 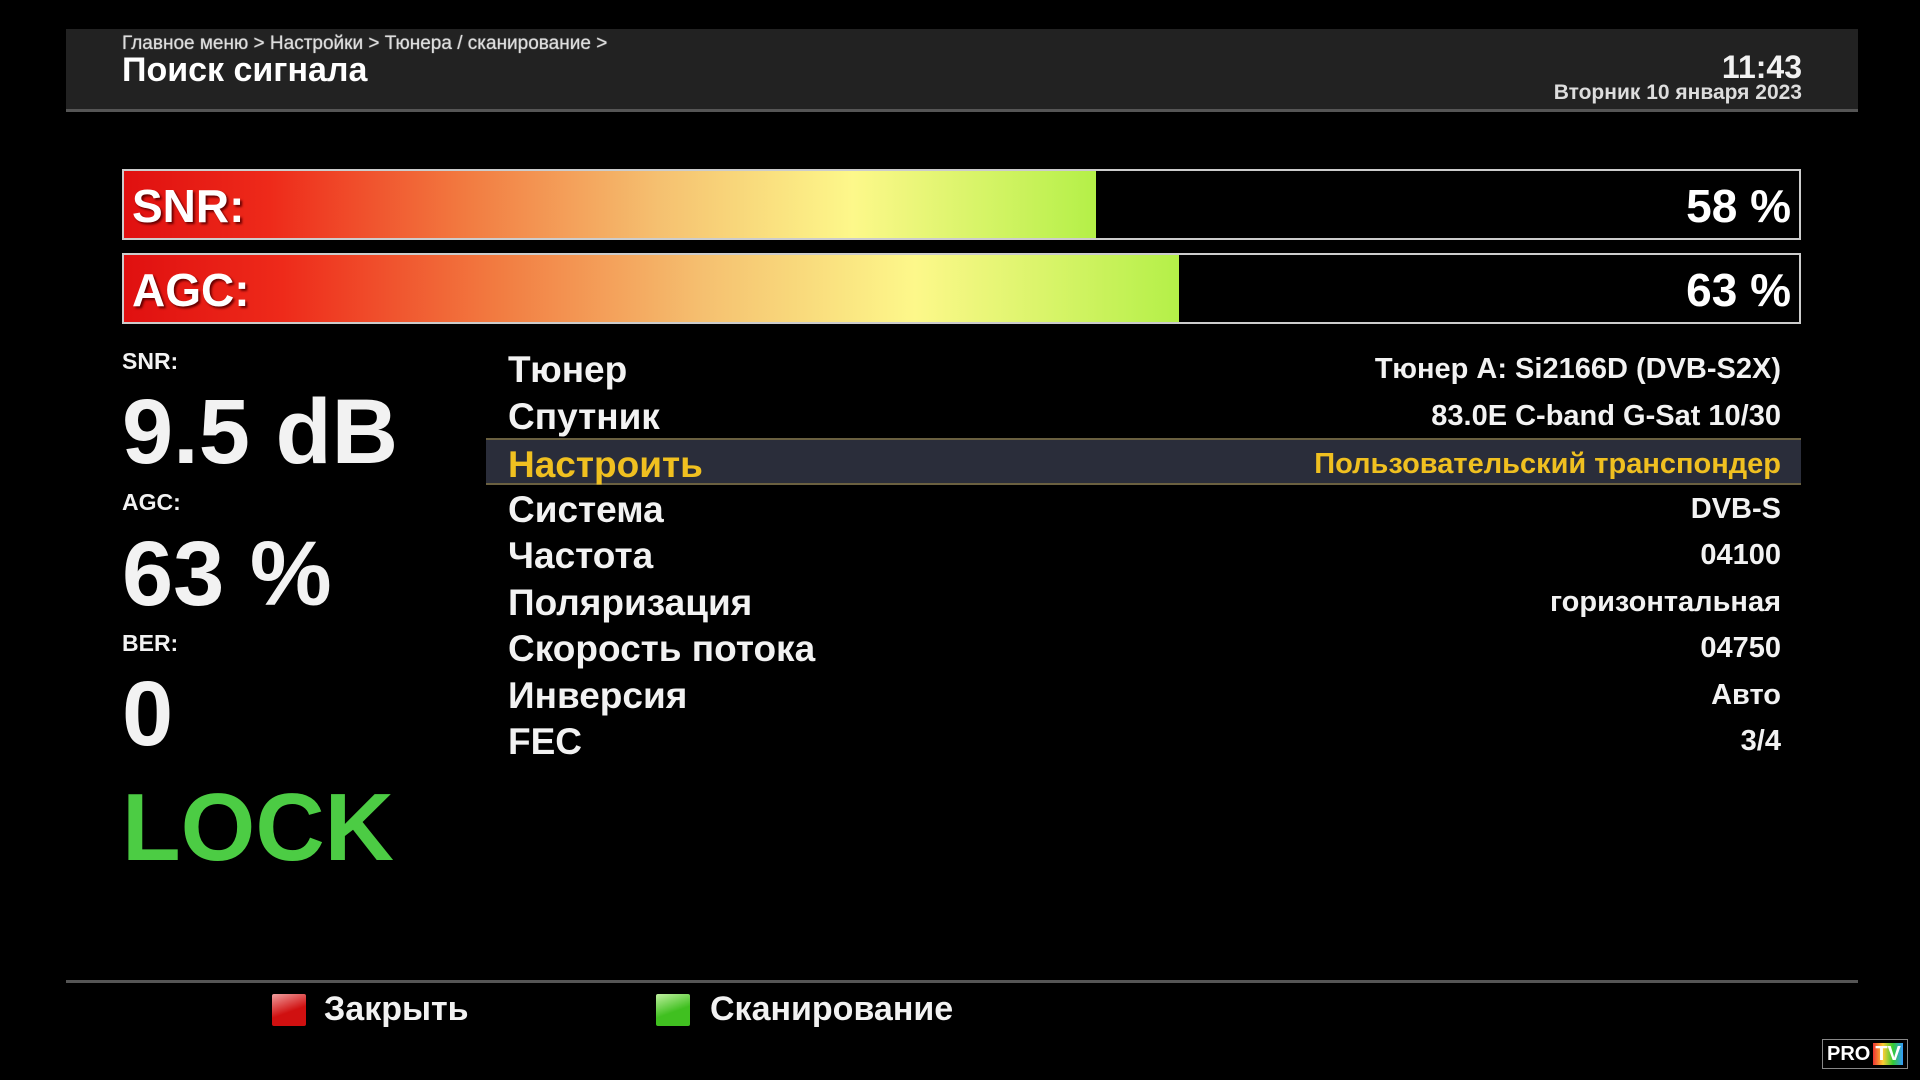 What do you see at coordinates (289, 1010) in the screenshot?
I see `red-key-icon` at bounding box center [289, 1010].